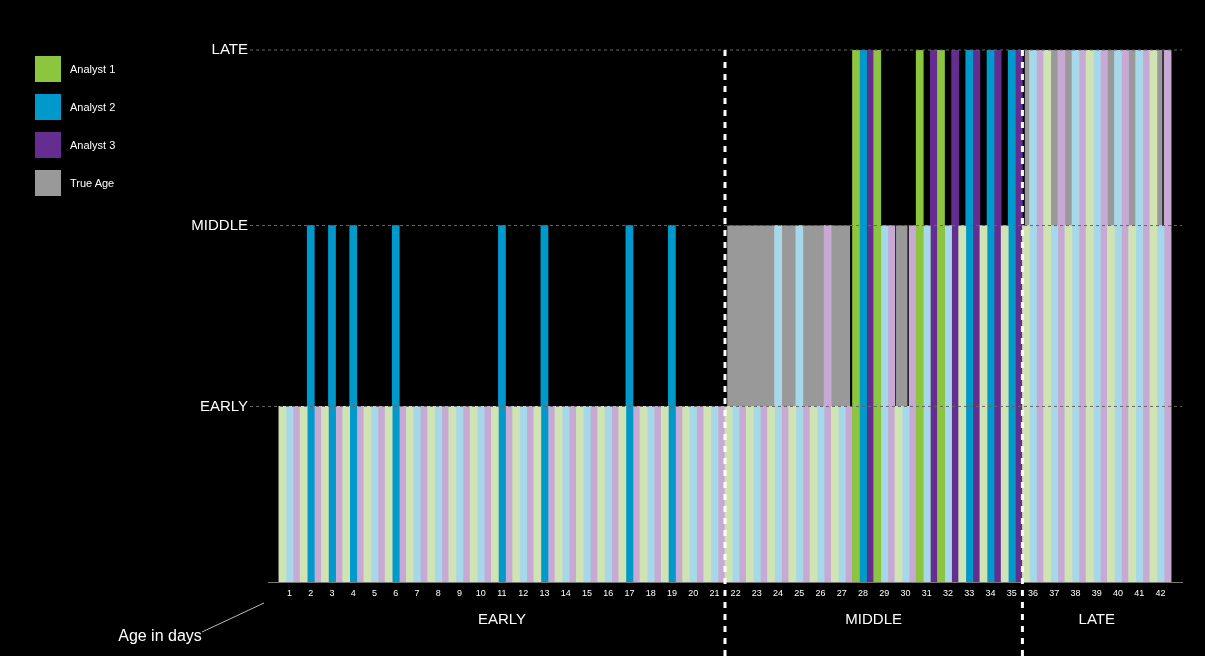  Describe the element at coordinates (874, 619) in the screenshot. I see `text: MIDDLE` at that location.